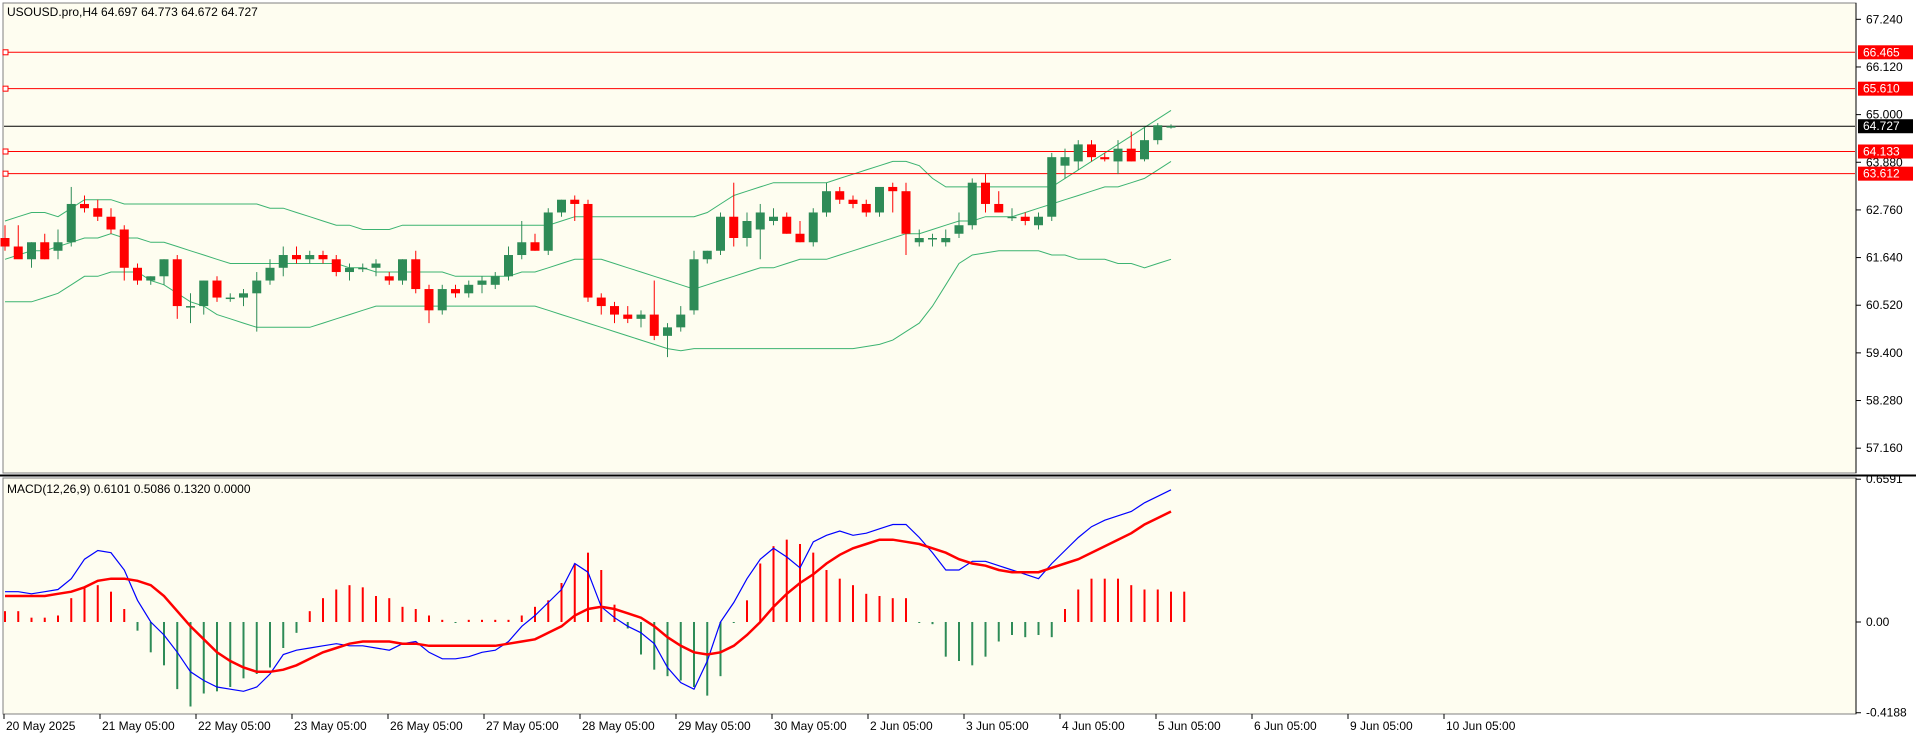 The height and width of the screenshot is (737, 1916). Describe the element at coordinates (714, 726) in the screenshot. I see `time-tick-label: 29 May 05:00` at that location.